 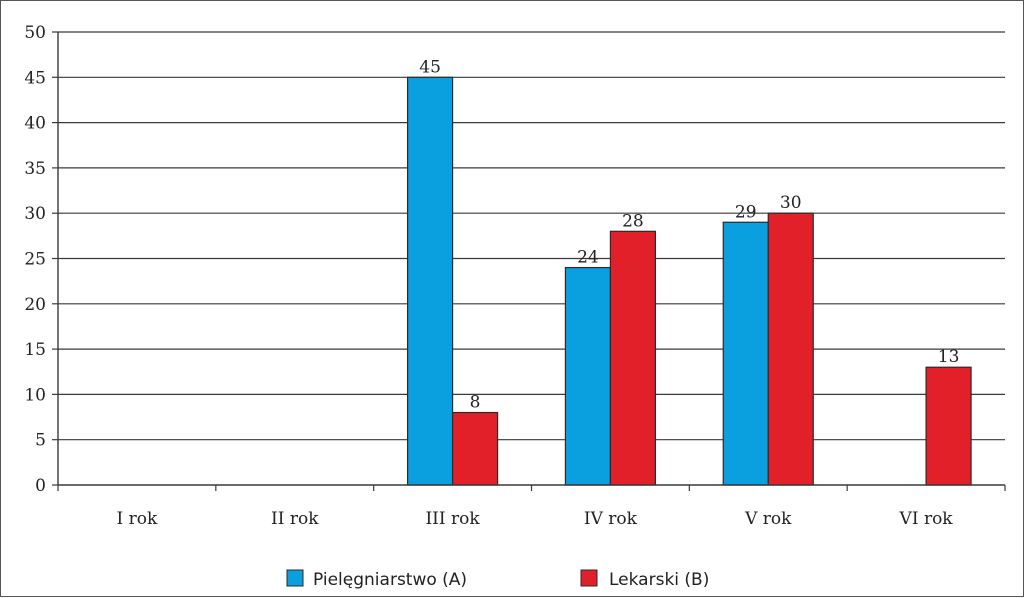 What do you see at coordinates (390, 580) in the screenshot?
I see `legend-label: Pielęgniarstwo (A)` at bounding box center [390, 580].